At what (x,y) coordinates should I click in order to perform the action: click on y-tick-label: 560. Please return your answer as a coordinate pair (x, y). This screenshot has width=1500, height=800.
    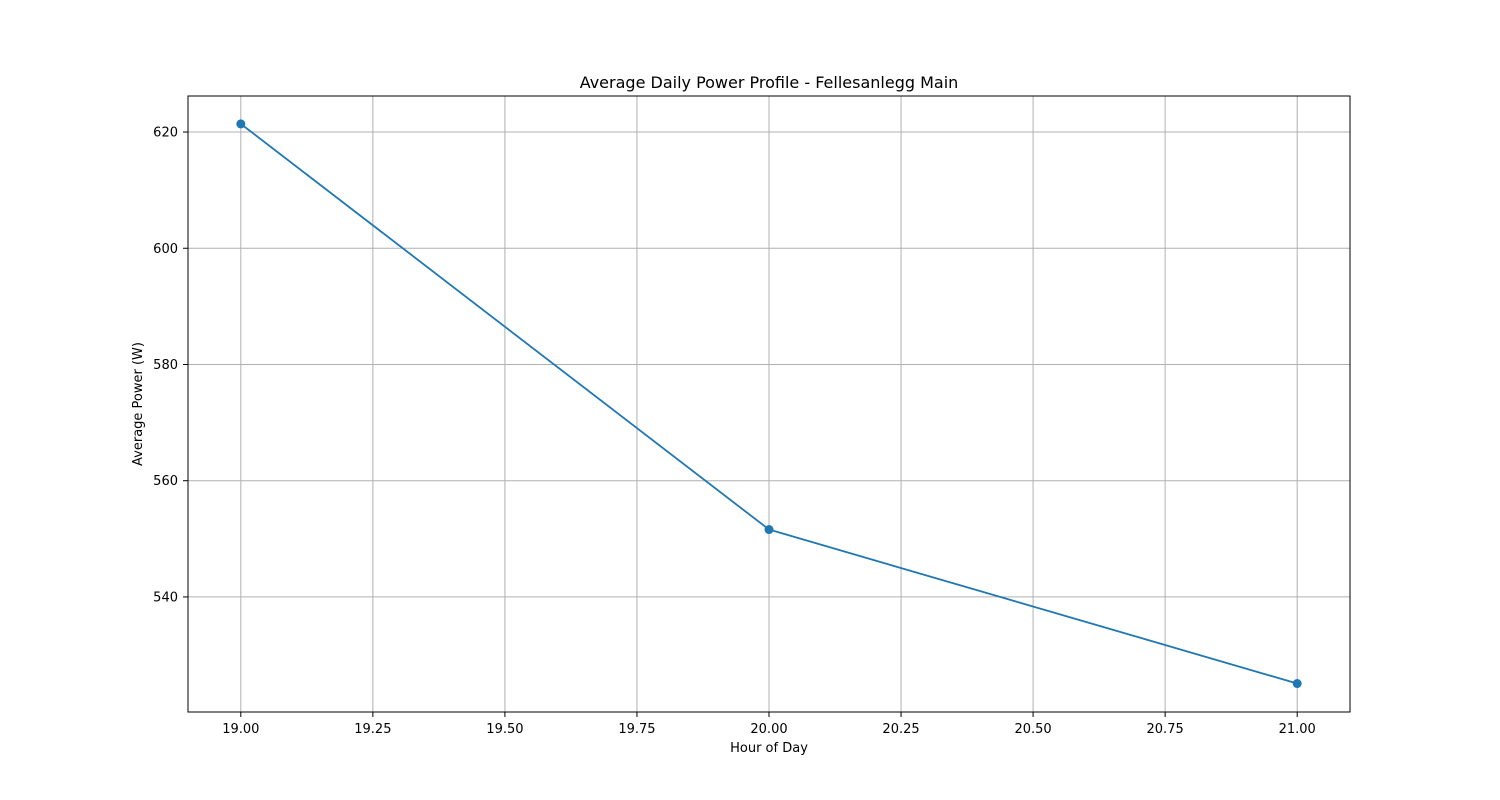
    Looking at the image, I should click on (165, 481).